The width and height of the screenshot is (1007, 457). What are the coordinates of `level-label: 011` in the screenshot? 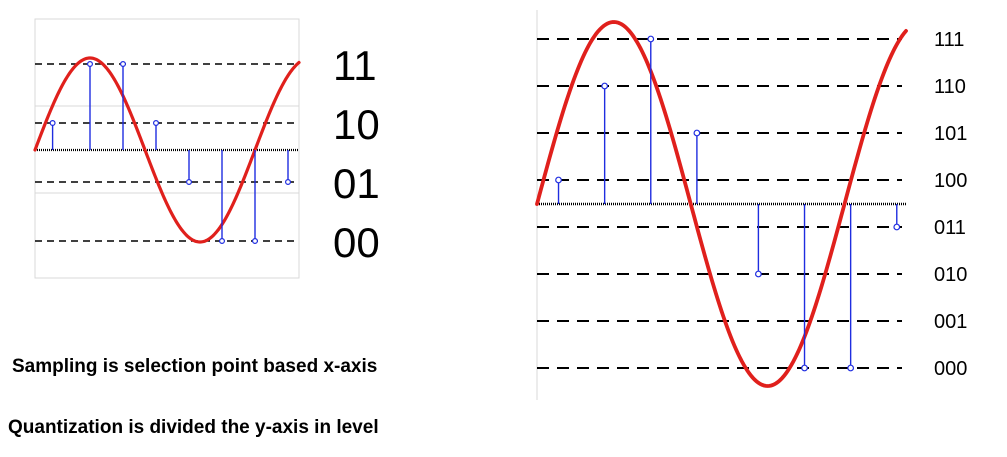 It's located at (950, 228).